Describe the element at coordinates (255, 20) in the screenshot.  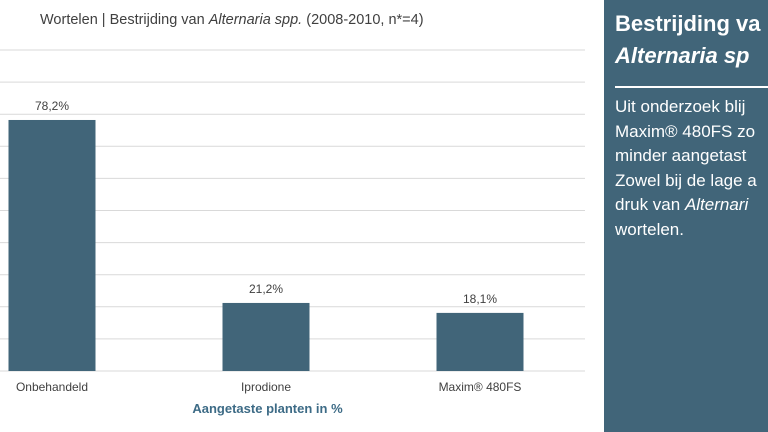
I see `chart-title-italic: Alternaria spp.` at that location.